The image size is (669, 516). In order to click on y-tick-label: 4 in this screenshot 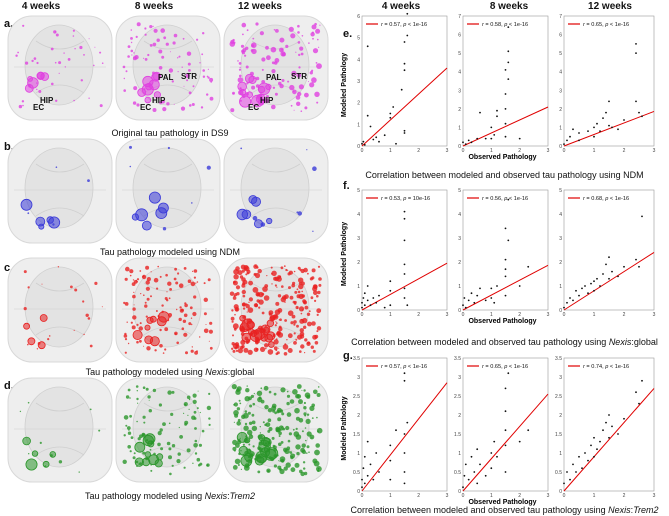, I will do `click(560, 215)`.